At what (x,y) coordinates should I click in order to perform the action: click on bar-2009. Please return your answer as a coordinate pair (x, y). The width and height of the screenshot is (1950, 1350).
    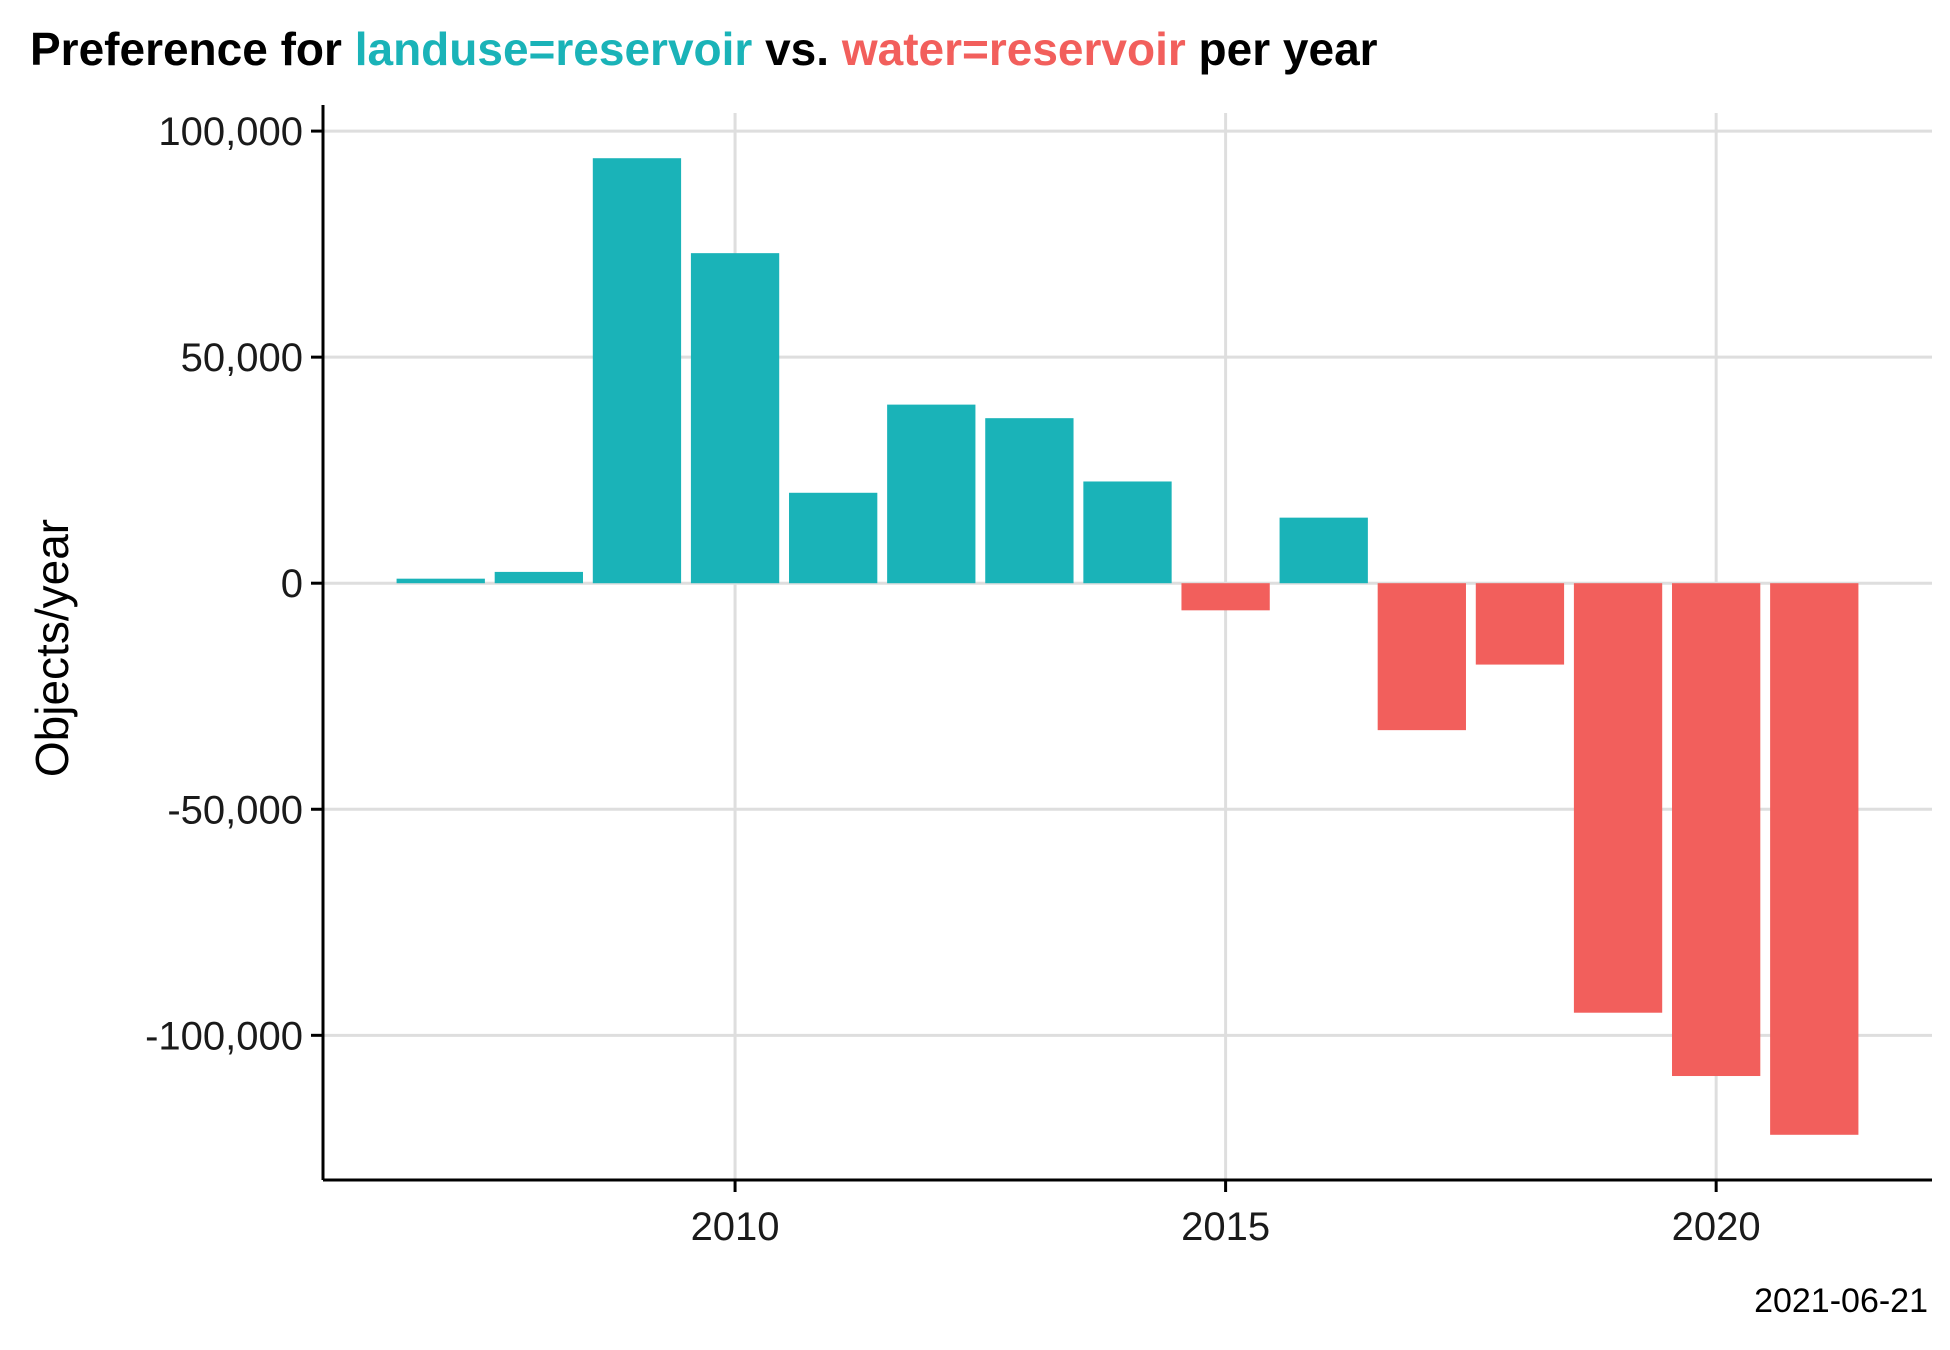
    Looking at the image, I should click on (637, 371).